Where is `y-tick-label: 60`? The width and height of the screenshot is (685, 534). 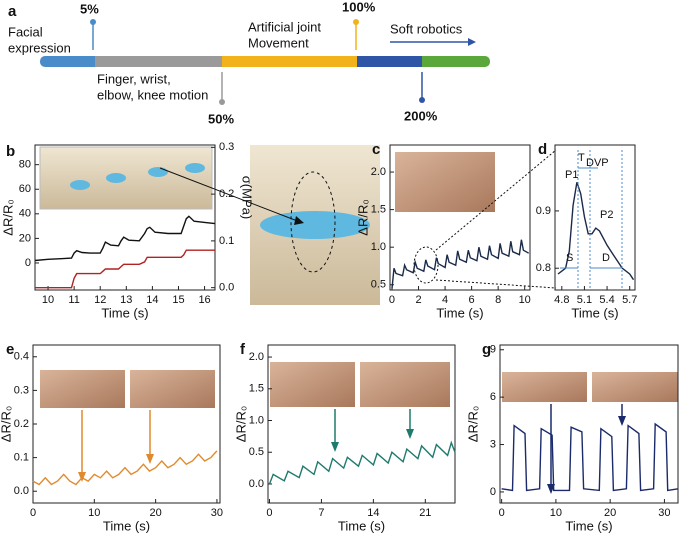
y-tick-label: 60 is located at coordinates (25, 189).